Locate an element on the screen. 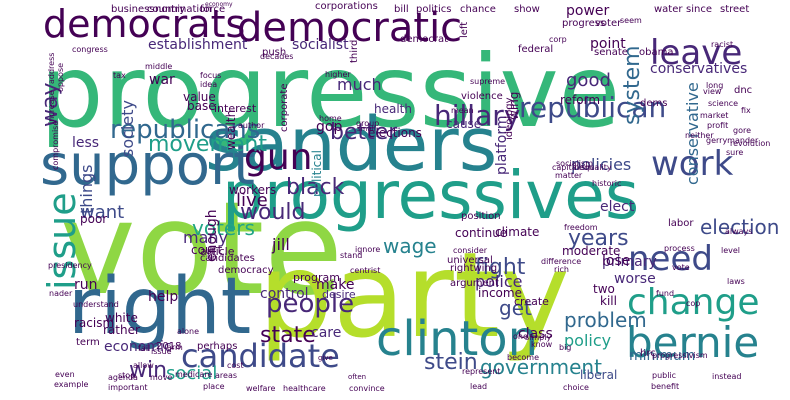  cloud-word-difference: difference is located at coordinates (561, 261).